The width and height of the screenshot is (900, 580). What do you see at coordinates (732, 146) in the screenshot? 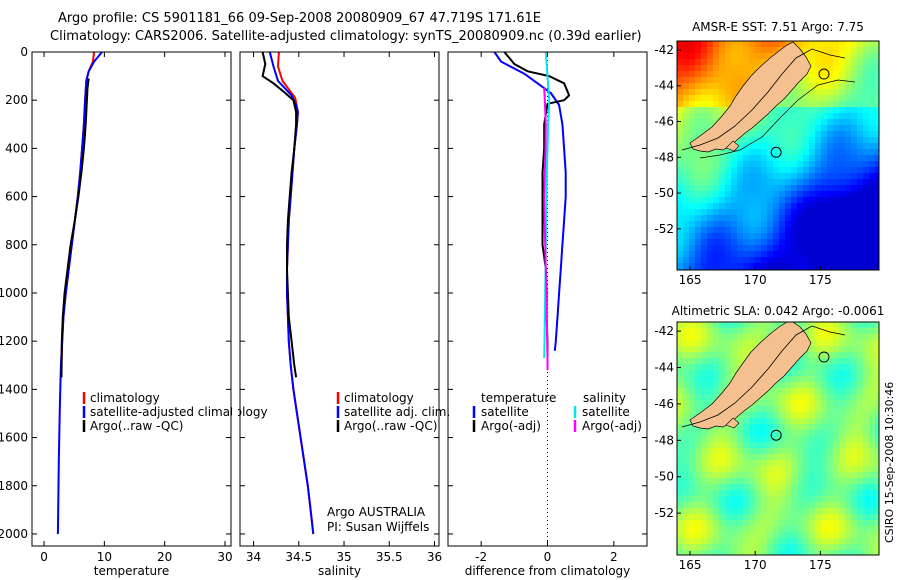
I see `banks-peninsula-land` at bounding box center [732, 146].